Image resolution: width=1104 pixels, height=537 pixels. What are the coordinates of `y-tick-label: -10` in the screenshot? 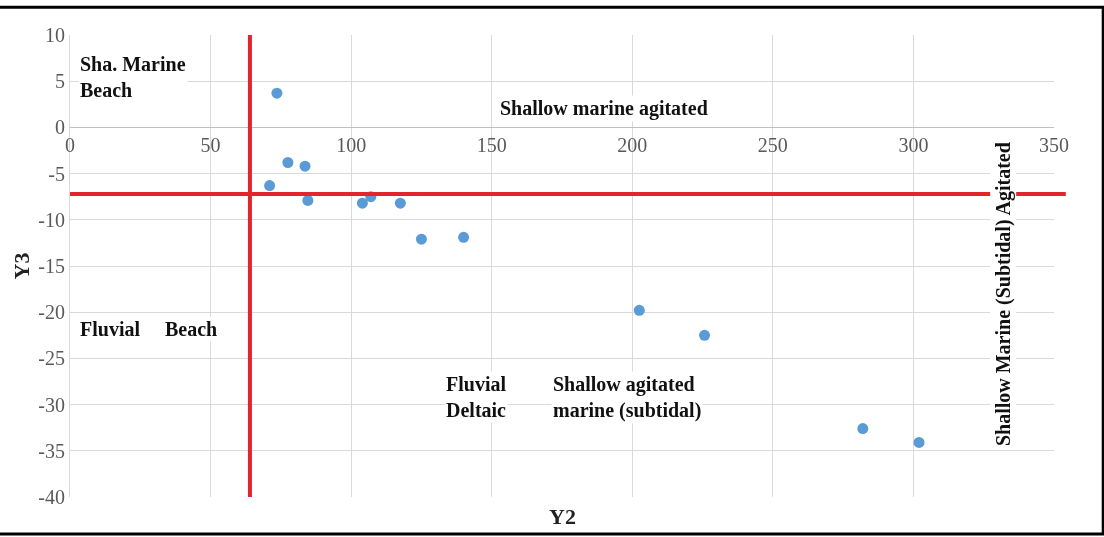 It's located at (51, 219).